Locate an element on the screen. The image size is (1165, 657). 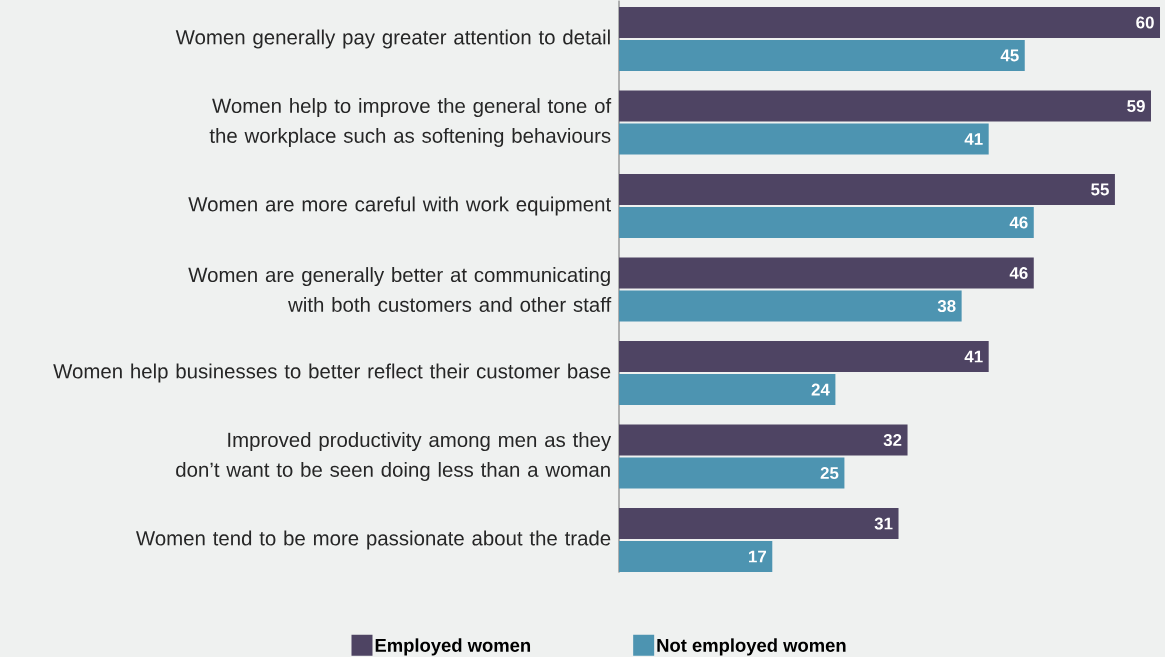
data-label: 38 is located at coordinates (946, 306).